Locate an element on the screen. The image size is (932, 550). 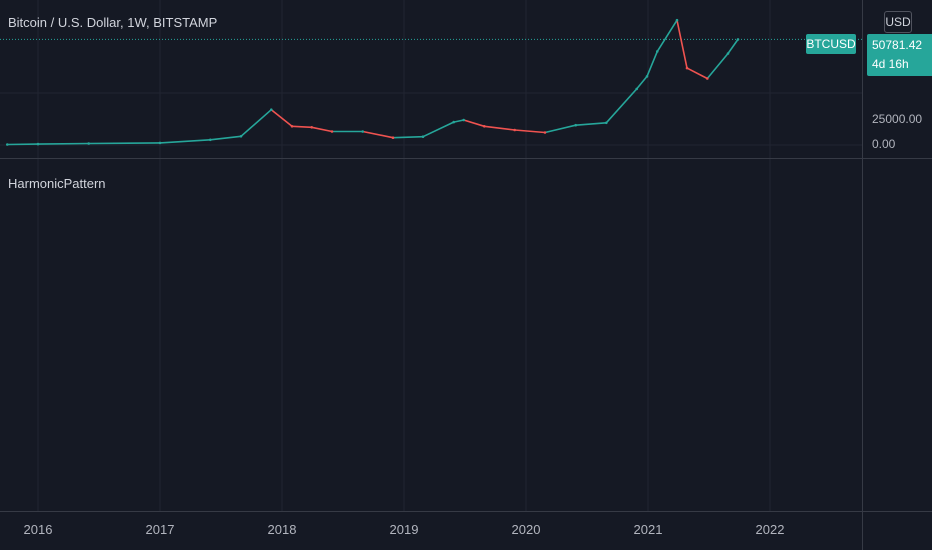
time-axis-label: 2016 is located at coordinates (38, 529).